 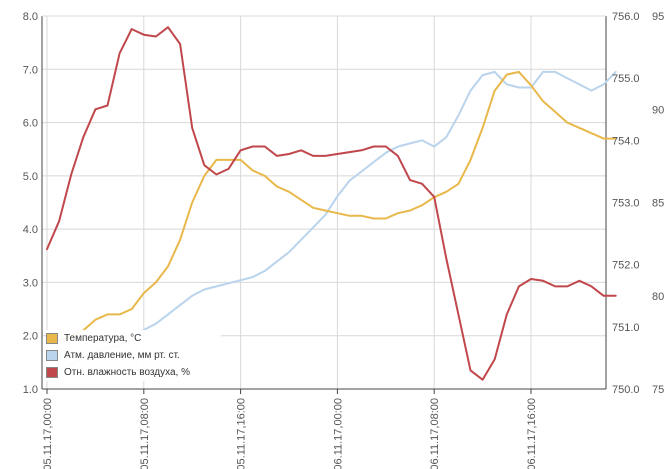 What do you see at coordinates (658, 297) in the screenshot?
I see `right-humidity-tick-label: 80` at bounding box center [658, 297].